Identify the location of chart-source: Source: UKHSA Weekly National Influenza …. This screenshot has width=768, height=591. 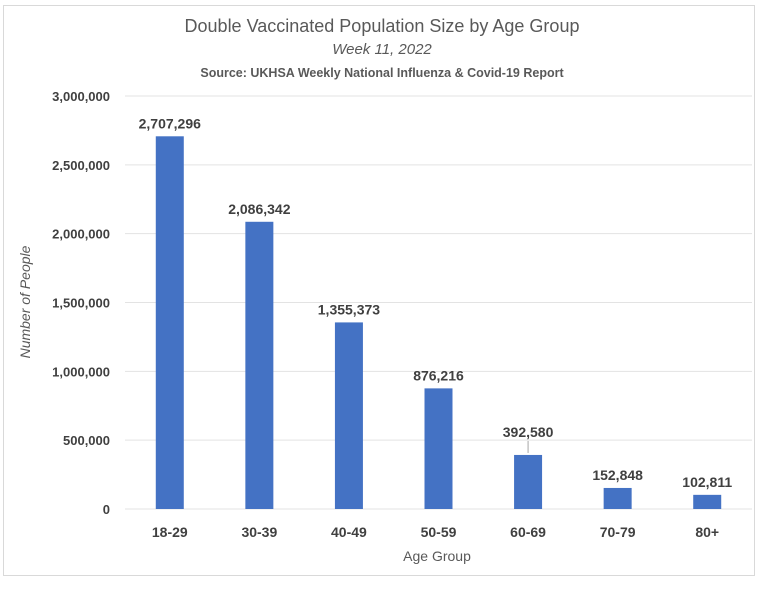
(382, 73).